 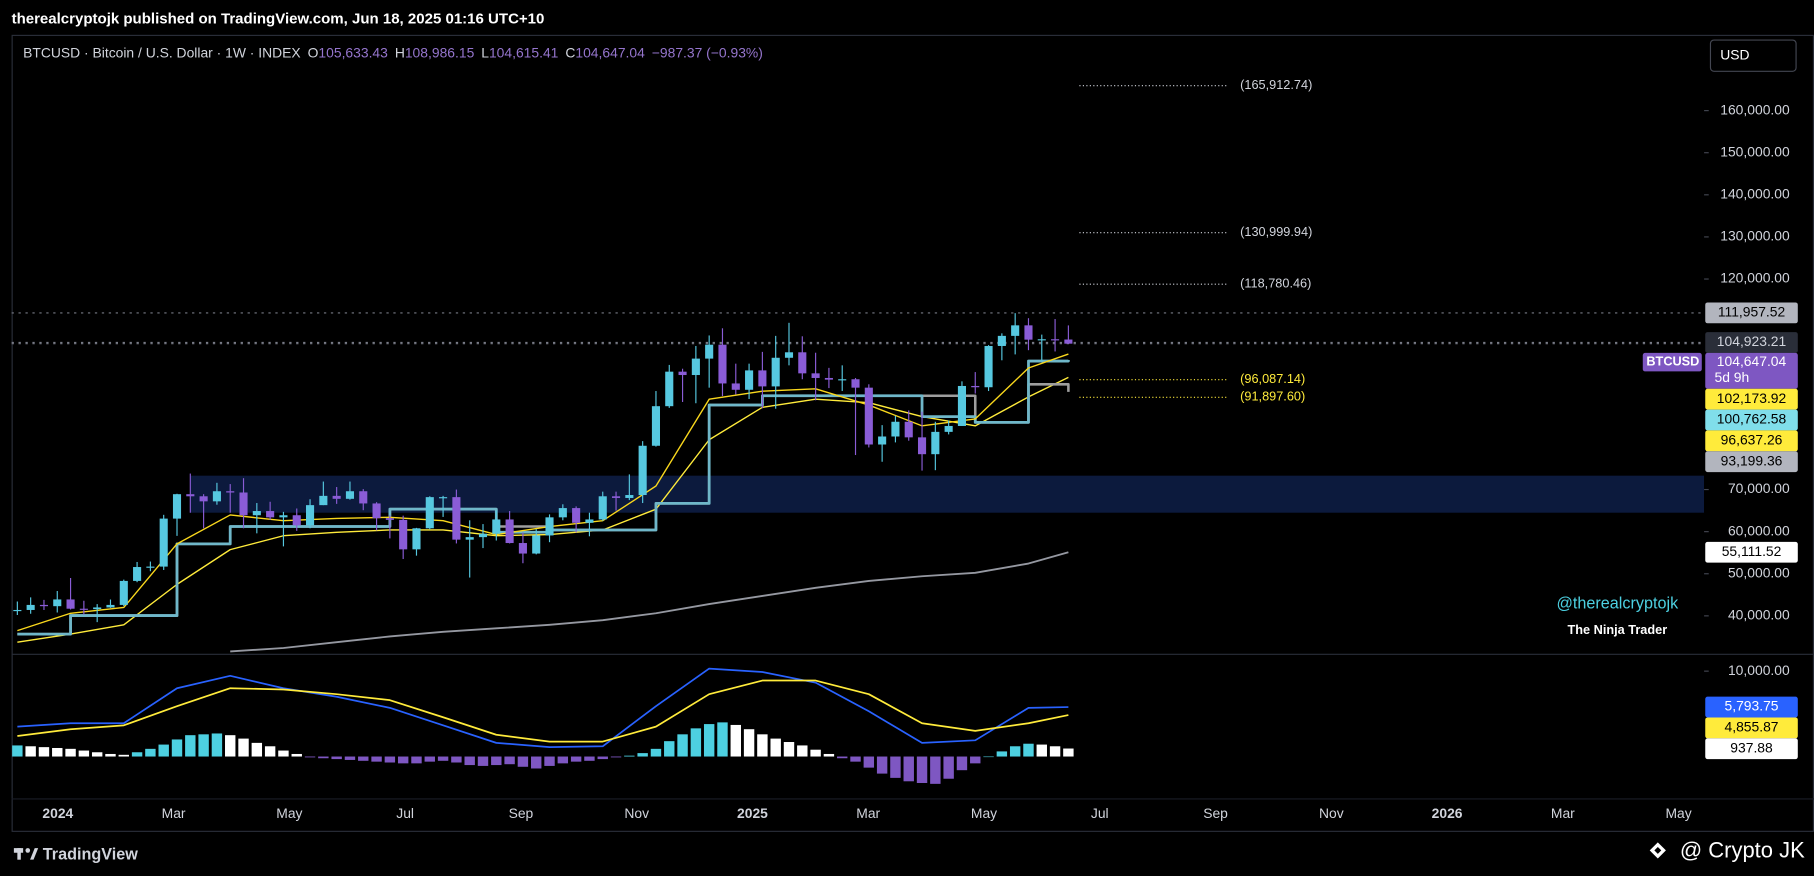 What do you see at coordinates (1617, 629) in the screenshot?
I see `watermark-name: The Ninja Trader` at bounding box center [1617, 629].